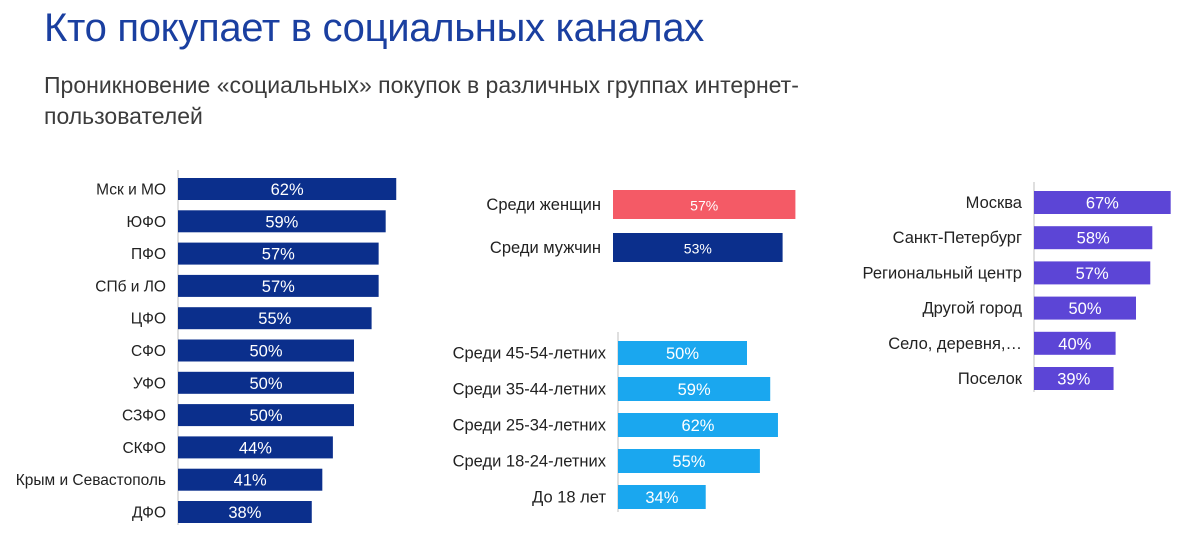  I want to click on regions-category-label: ПФО, so click(148, 254).